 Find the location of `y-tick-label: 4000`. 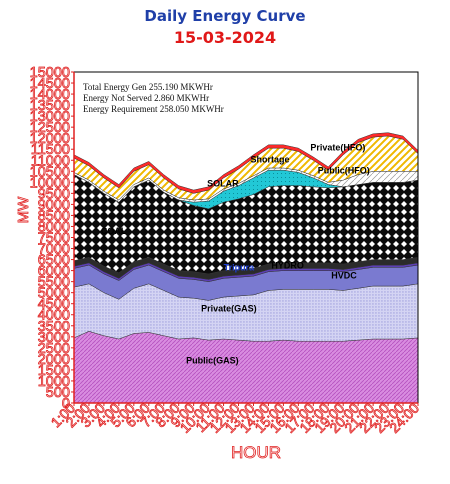

y-tick-label: 4000 is located at coordinates (54, 316).